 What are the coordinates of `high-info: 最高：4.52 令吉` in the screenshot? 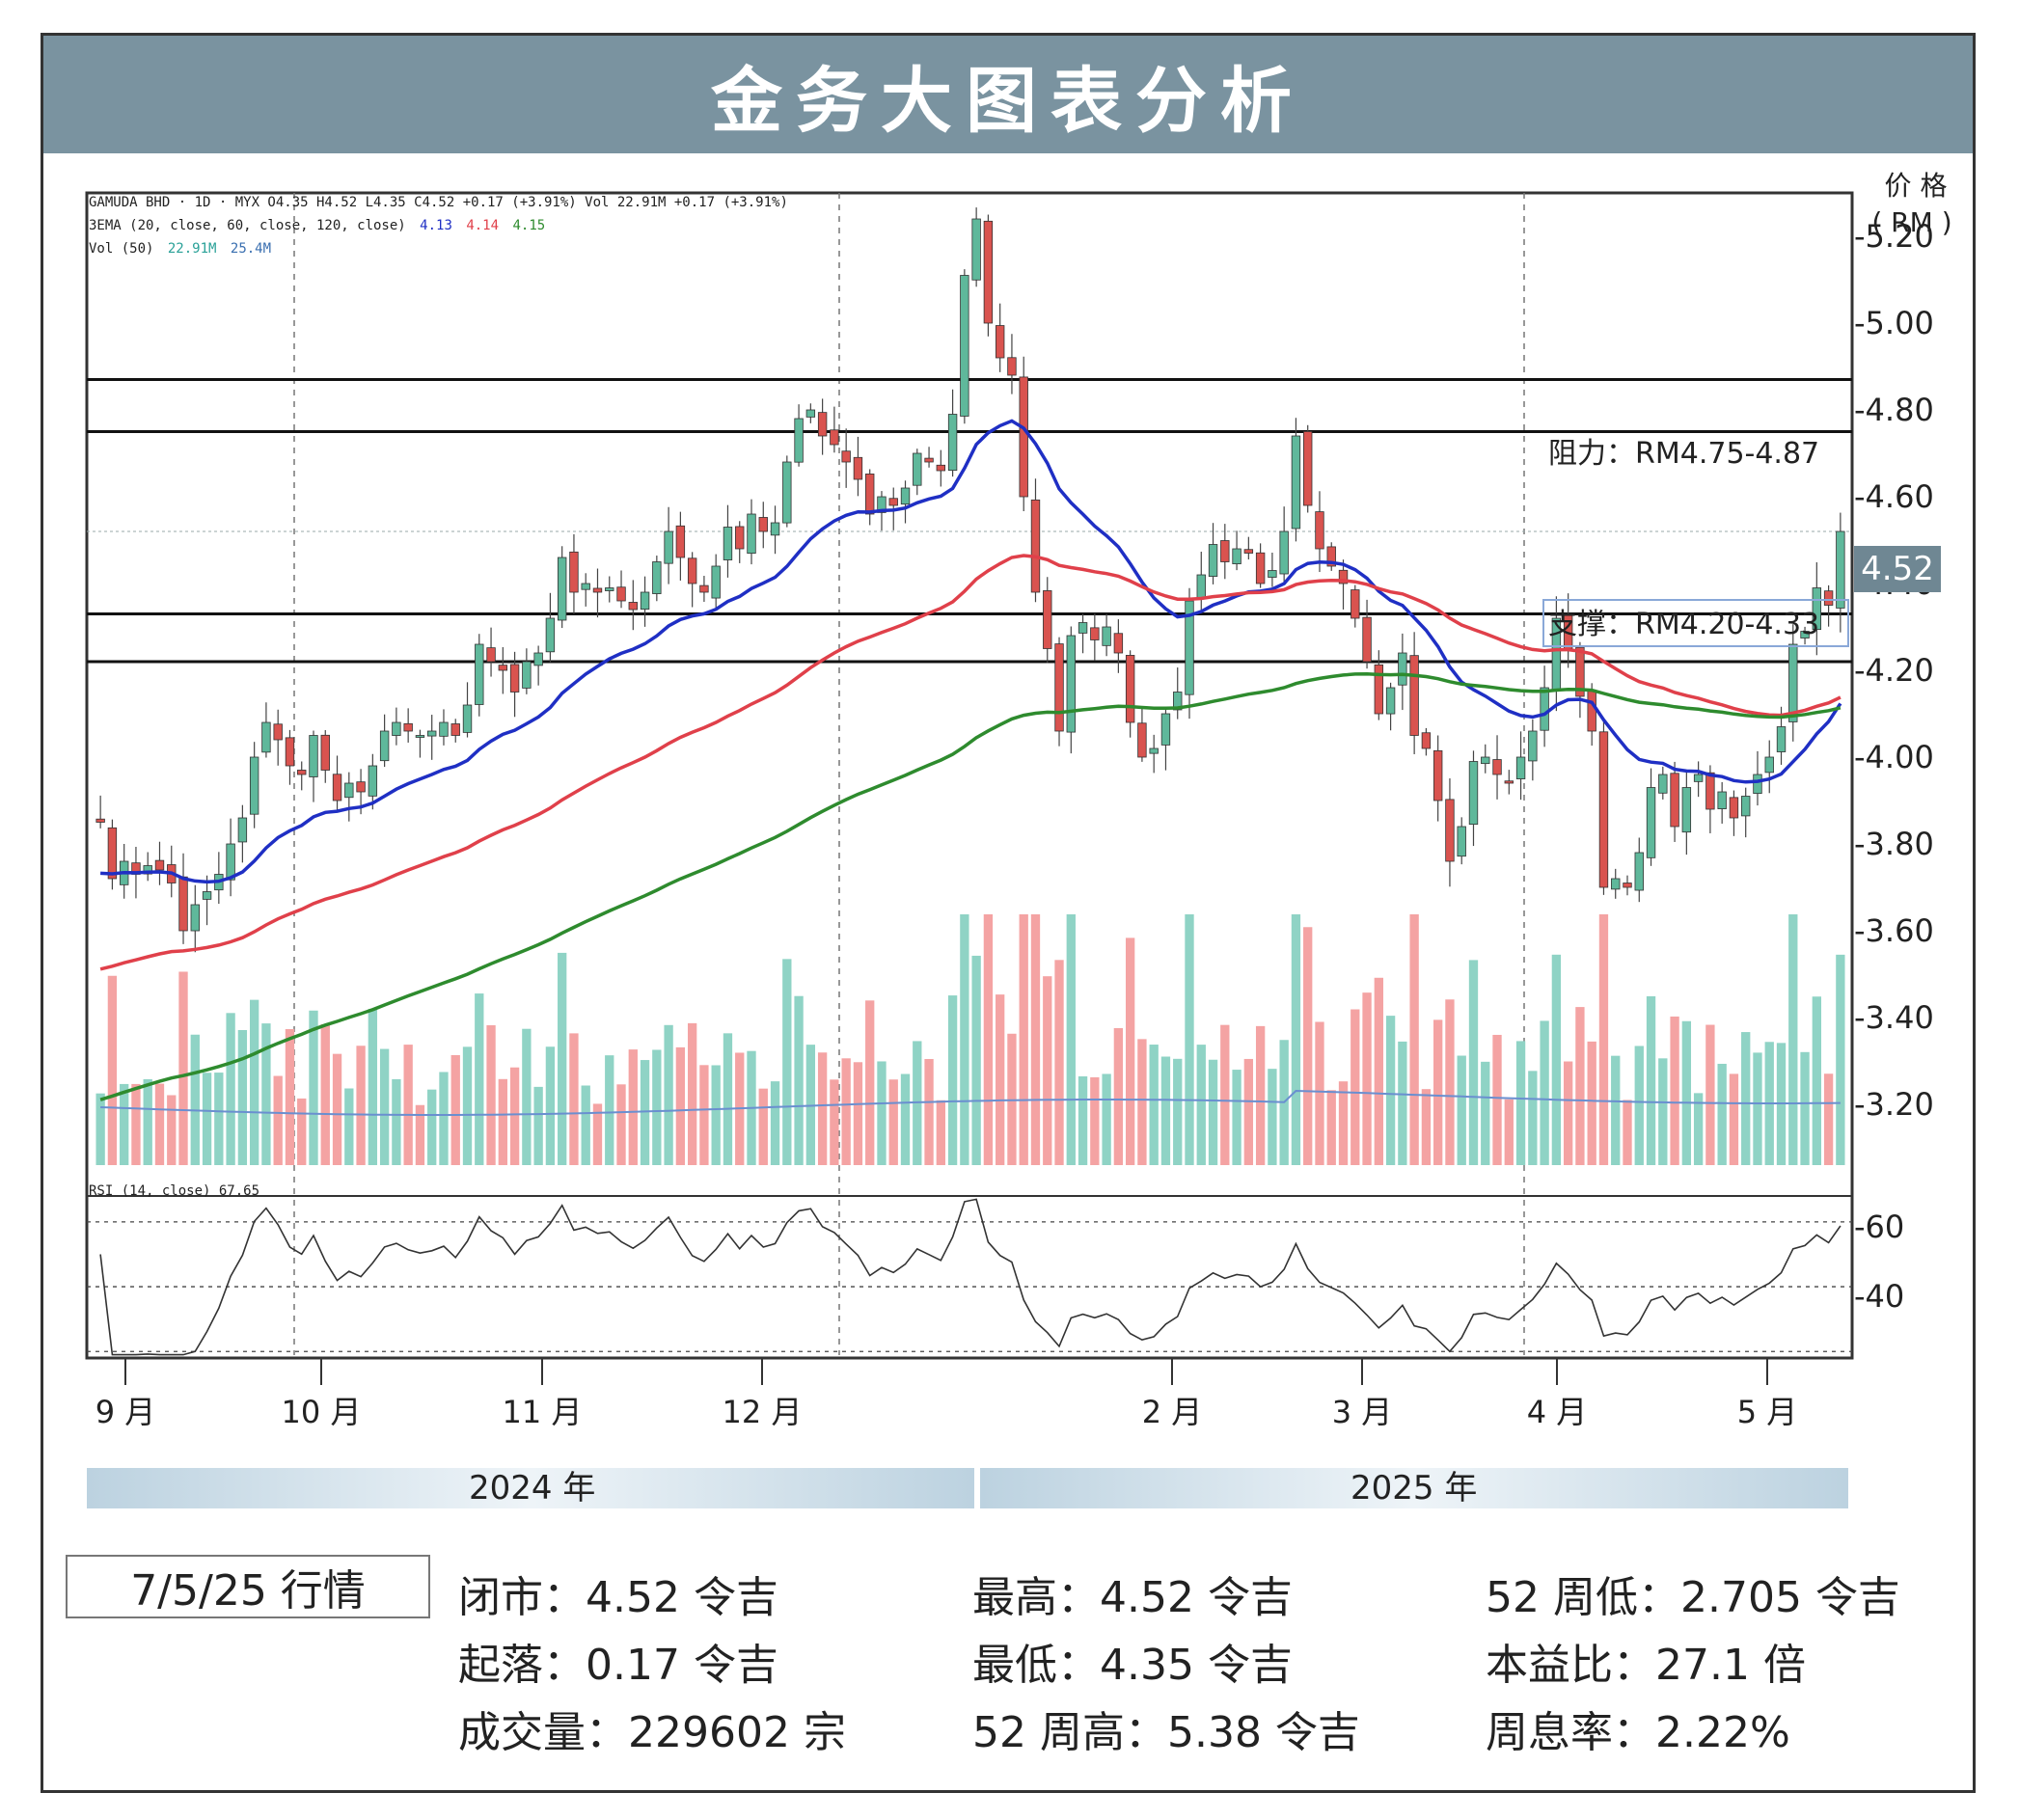 It's located at (1132, 1597).